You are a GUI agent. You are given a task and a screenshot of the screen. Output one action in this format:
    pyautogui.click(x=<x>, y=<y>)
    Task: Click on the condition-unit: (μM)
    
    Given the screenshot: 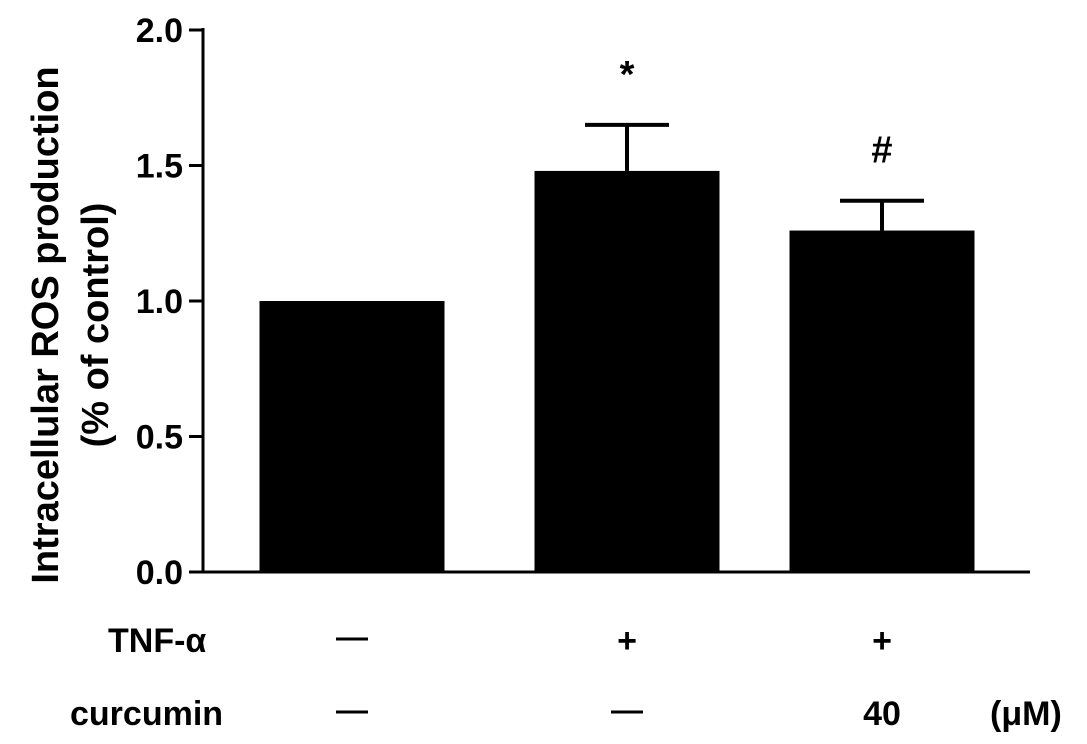 What is the action you would take?
    pyautogui.click(x=1026, y=714)
    